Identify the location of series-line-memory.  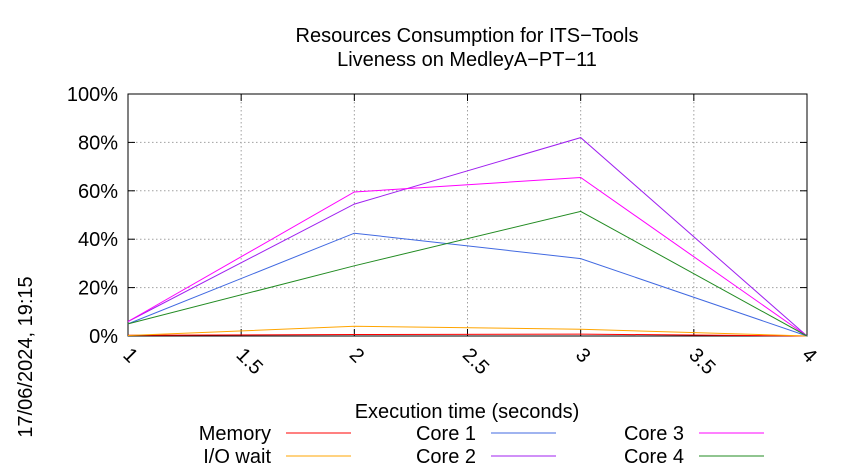
(467, 335).